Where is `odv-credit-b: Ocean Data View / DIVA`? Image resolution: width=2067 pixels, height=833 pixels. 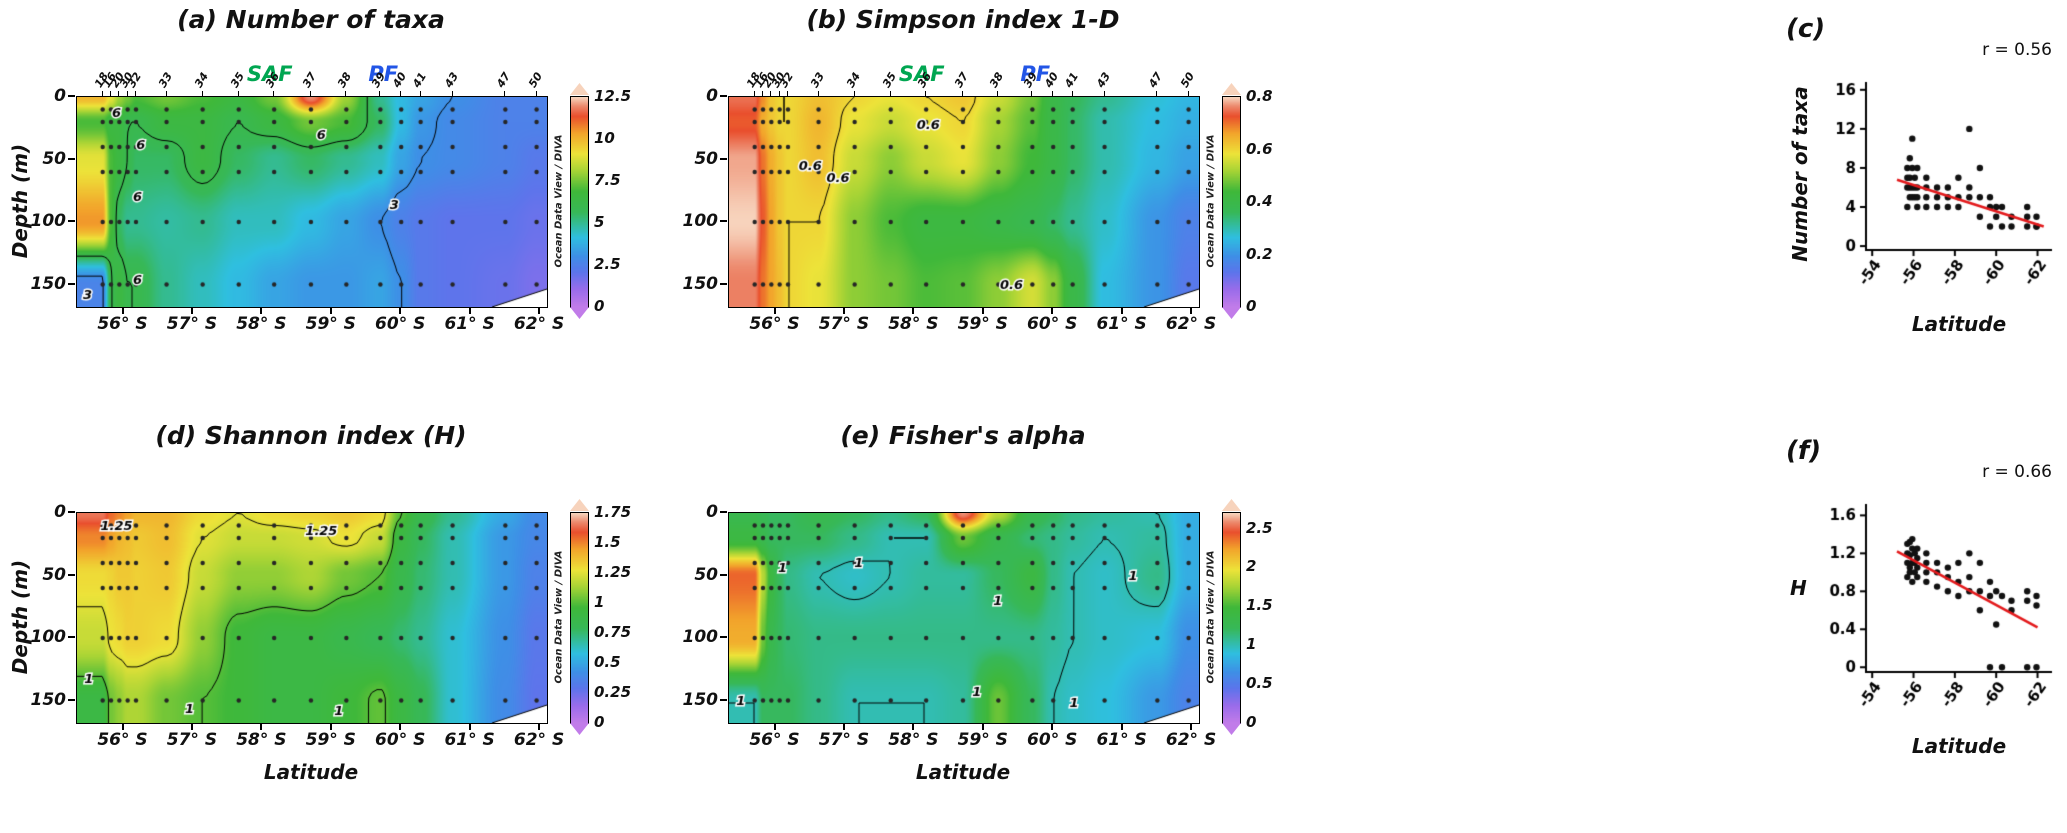
odv-credit-b: Ocean Data View / DIVA is located at coordinates (1211, 201).